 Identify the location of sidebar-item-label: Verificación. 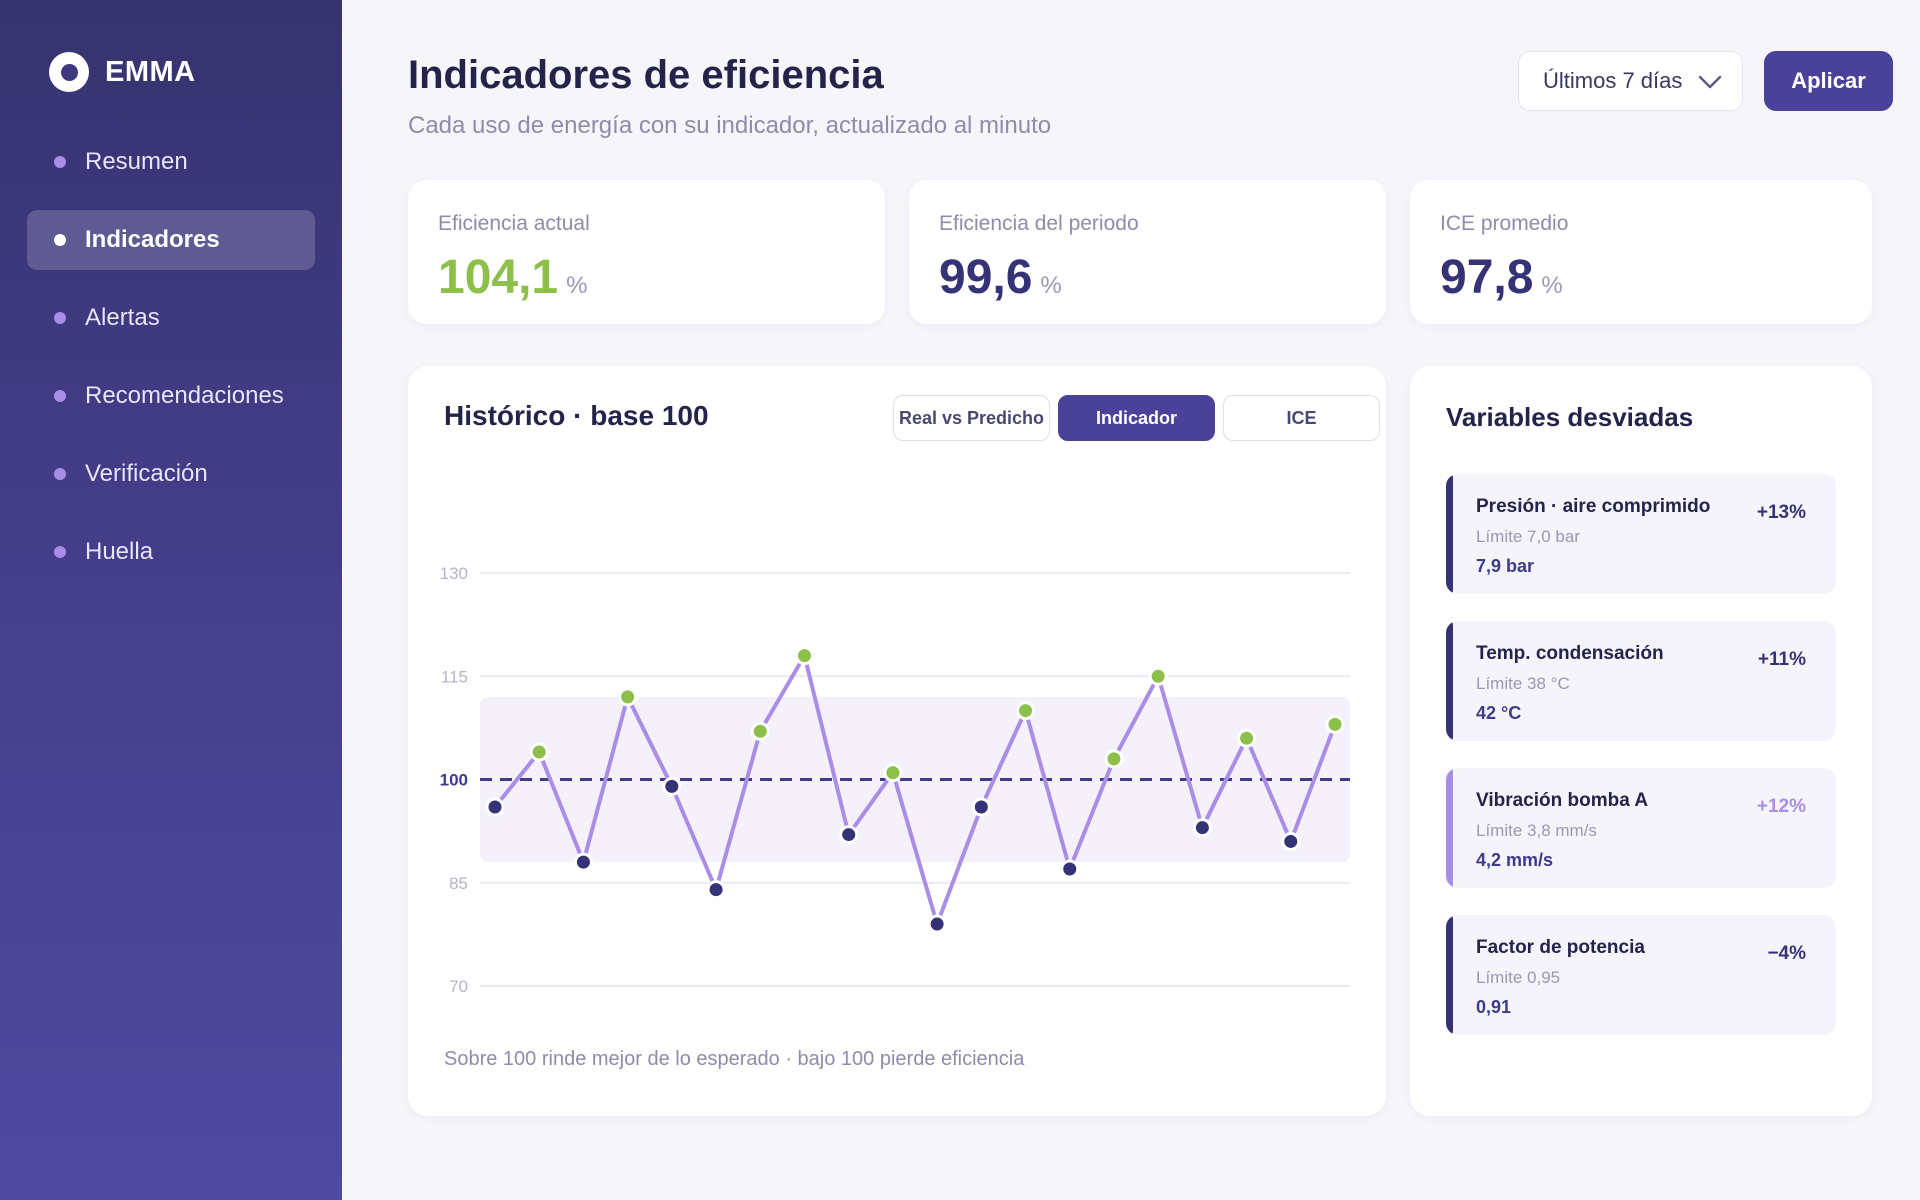
(146, 473).